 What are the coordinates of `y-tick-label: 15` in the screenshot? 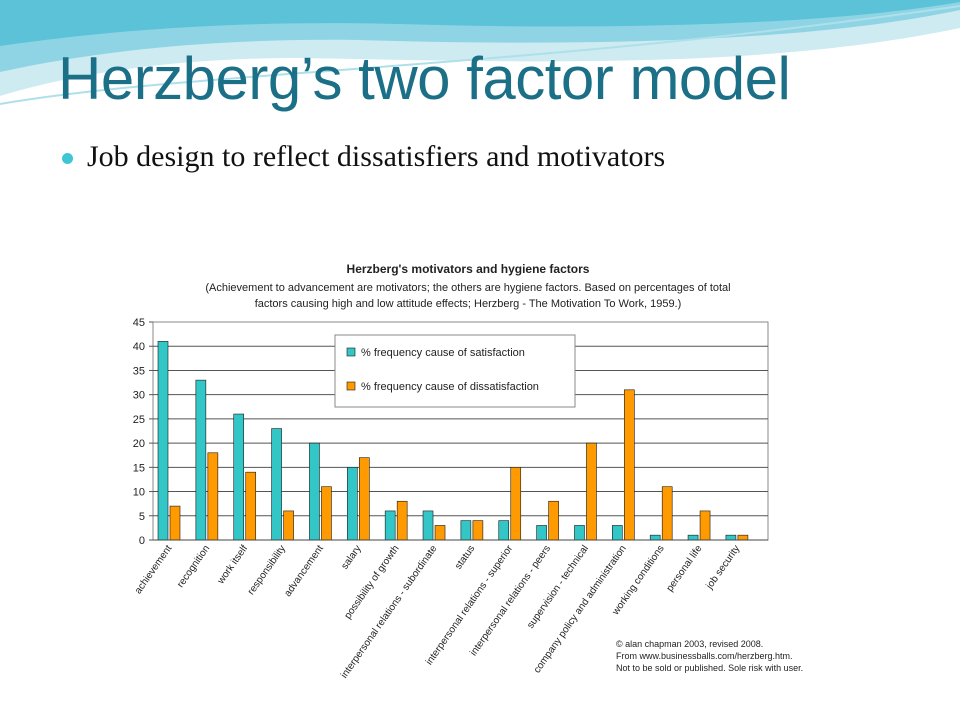 It's located at (139, 468).